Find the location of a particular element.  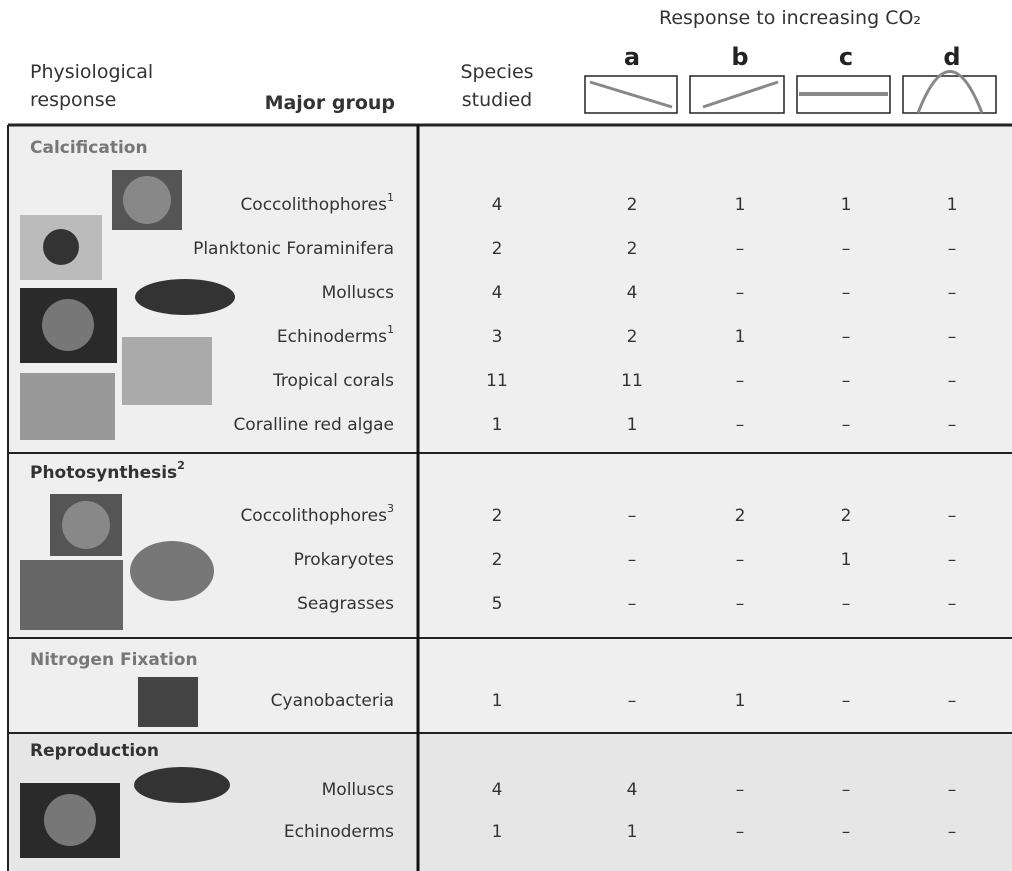

group-name: Coralline red algae is located at coordinates (313, 425).